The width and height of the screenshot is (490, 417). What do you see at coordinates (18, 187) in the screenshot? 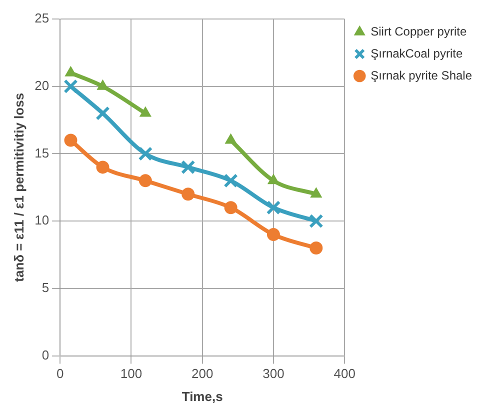
I see `y-axis-title: tanδ = ε11 / ε1 permitivitiy loss` at bounding box center [18, 187].